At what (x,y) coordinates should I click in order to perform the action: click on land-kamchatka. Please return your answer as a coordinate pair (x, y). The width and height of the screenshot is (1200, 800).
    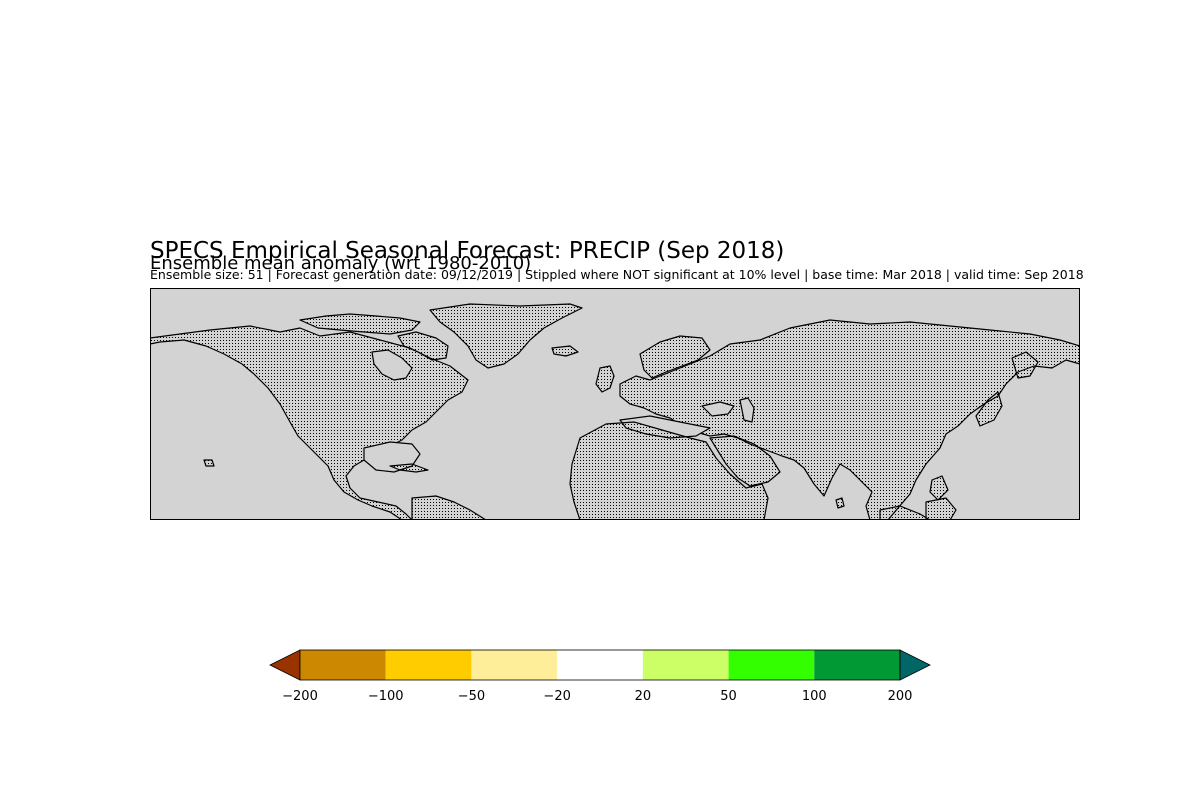
    Looking at the image, I should click on (1025, 365).